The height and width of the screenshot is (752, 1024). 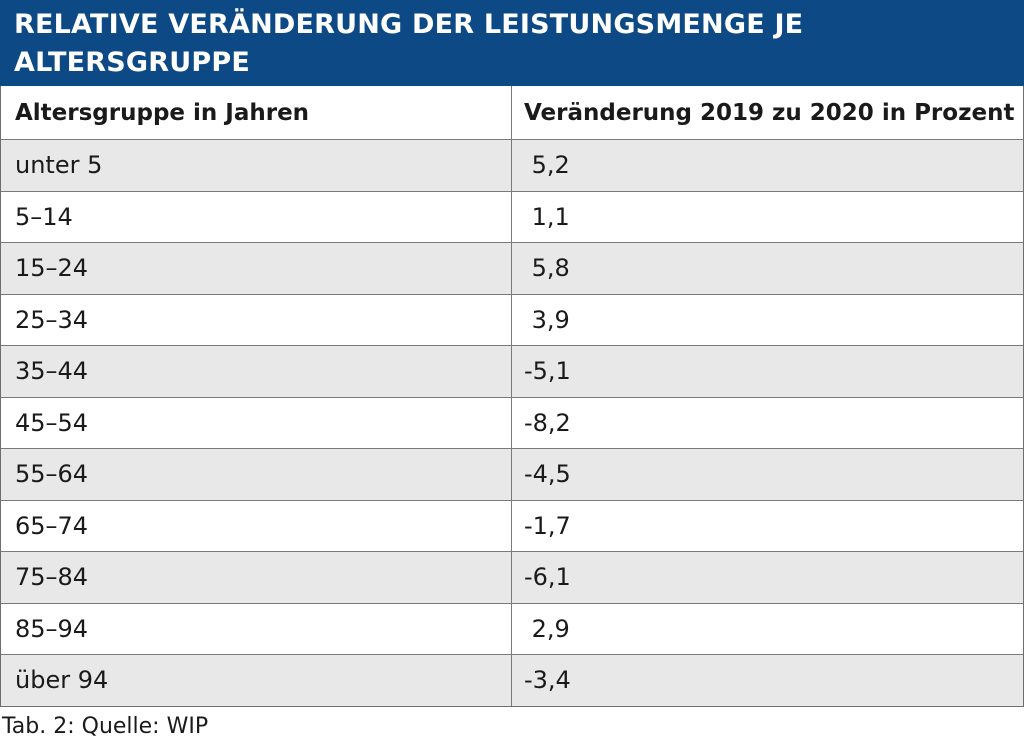 What do you see at coordinates (256, 371) in the screenshot?
I see `age-group-cell: 35–44` at bounding box center [256, 371].